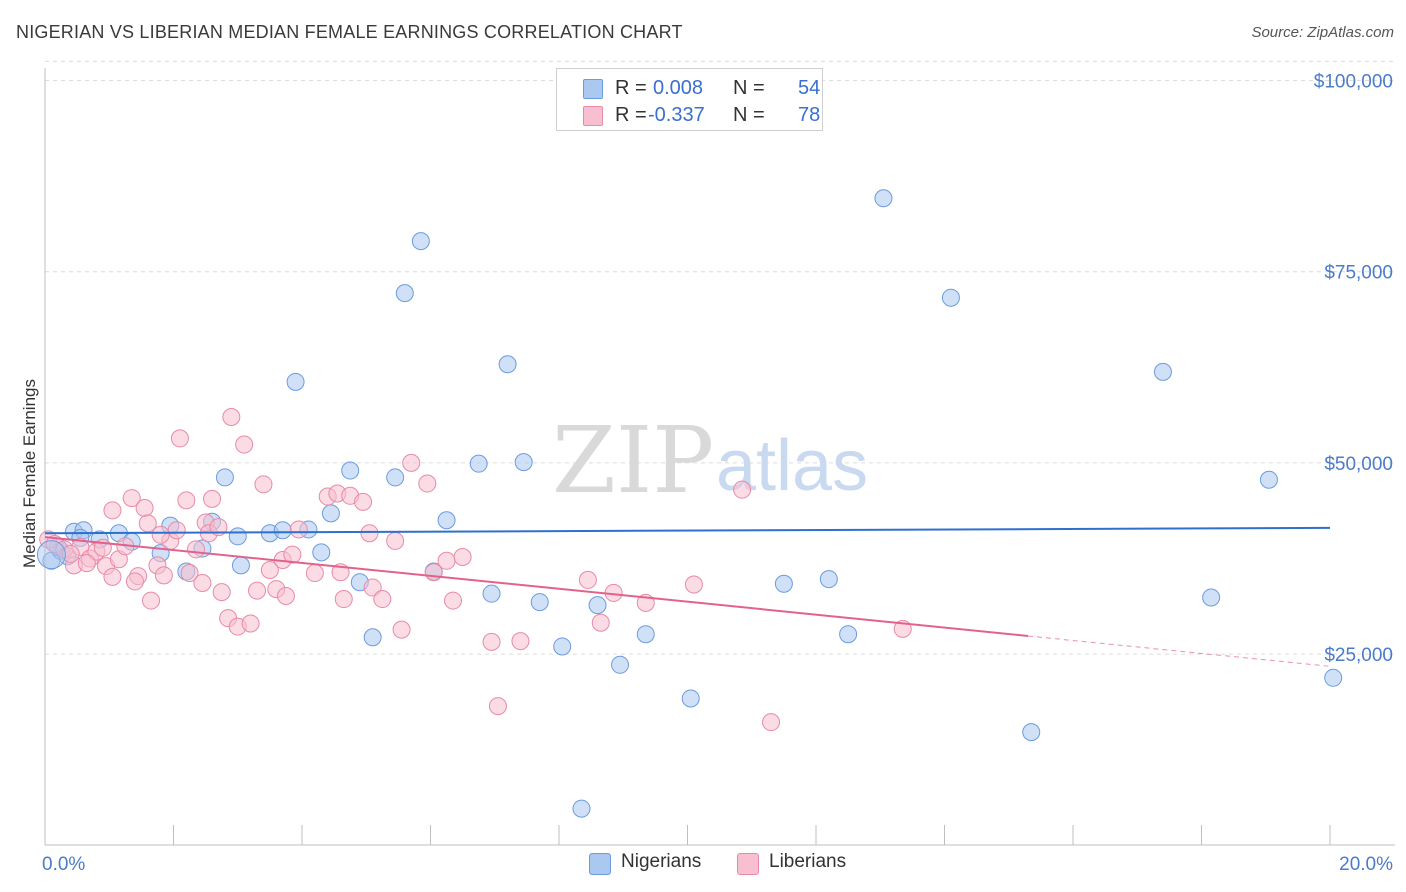  Describe the element at coordinates (809, 88) in the screenshot. I see `legend-n-value: 54` at that location.